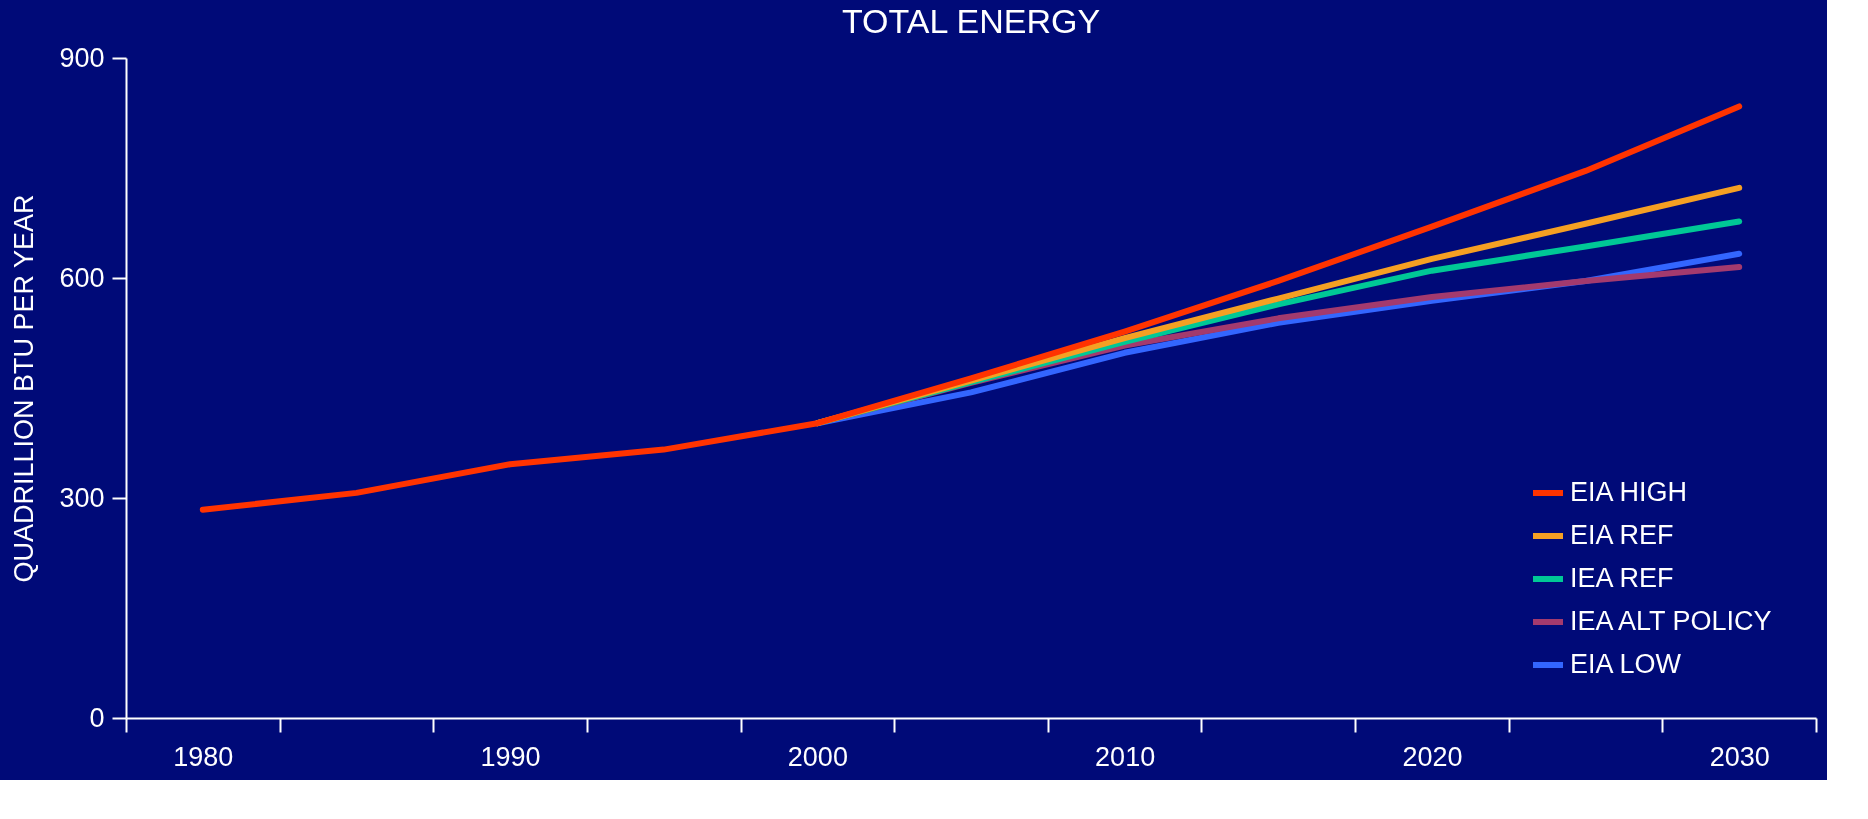 This screenshot has width=1868, height=819. I want to click on y-tick-label: 600, so click(82, 277).